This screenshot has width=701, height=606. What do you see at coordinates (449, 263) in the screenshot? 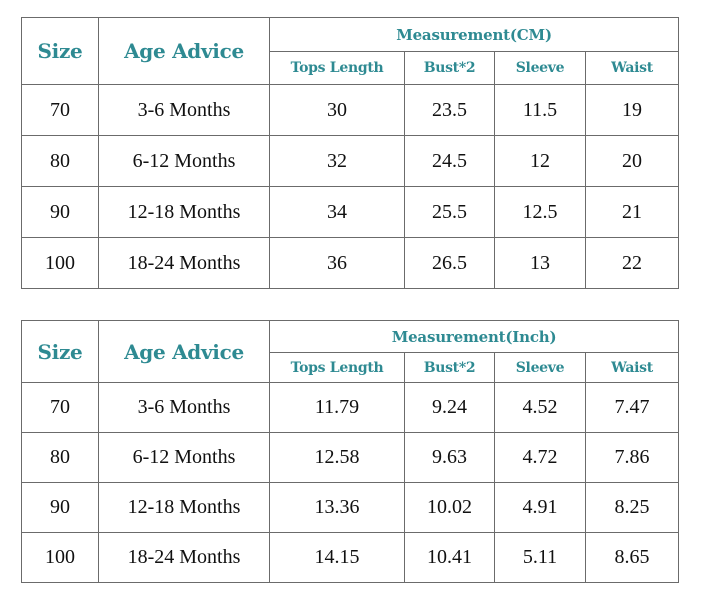
I see `bust-cell: 26.5` at bounding box center [449, 263].